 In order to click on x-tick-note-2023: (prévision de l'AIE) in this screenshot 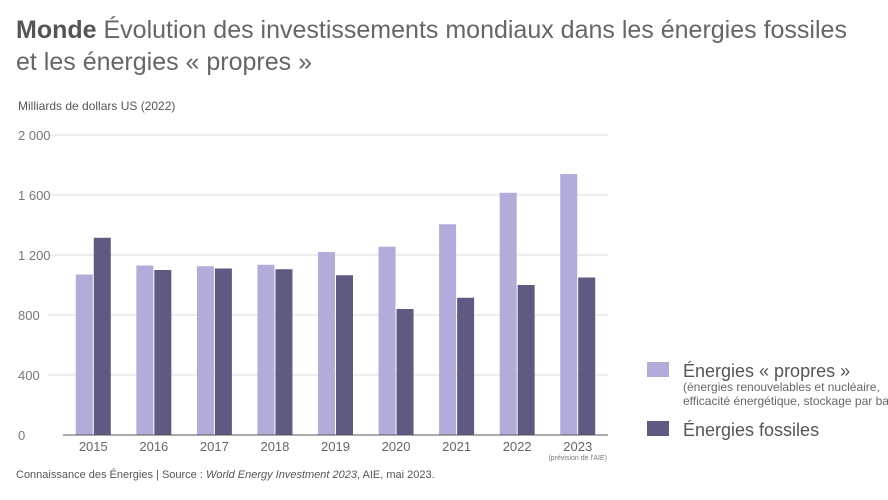, I will do `click(577, 458)`.